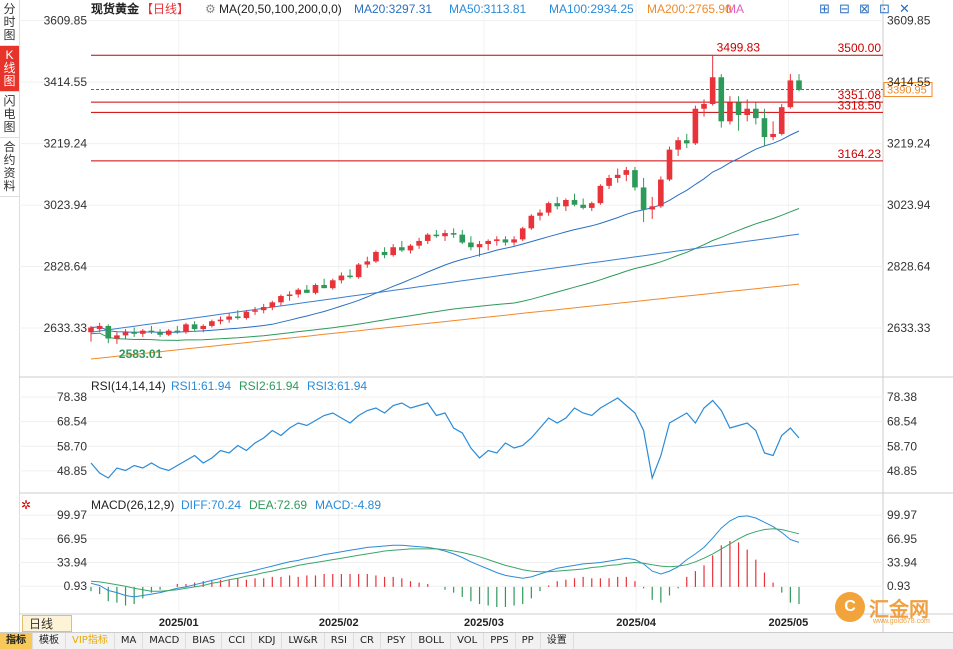 This screenshot has height=649, width=953. Describe the element at coordinates (210, 9) in the screenshot. I see `settings-icon: ⚙` at that location.